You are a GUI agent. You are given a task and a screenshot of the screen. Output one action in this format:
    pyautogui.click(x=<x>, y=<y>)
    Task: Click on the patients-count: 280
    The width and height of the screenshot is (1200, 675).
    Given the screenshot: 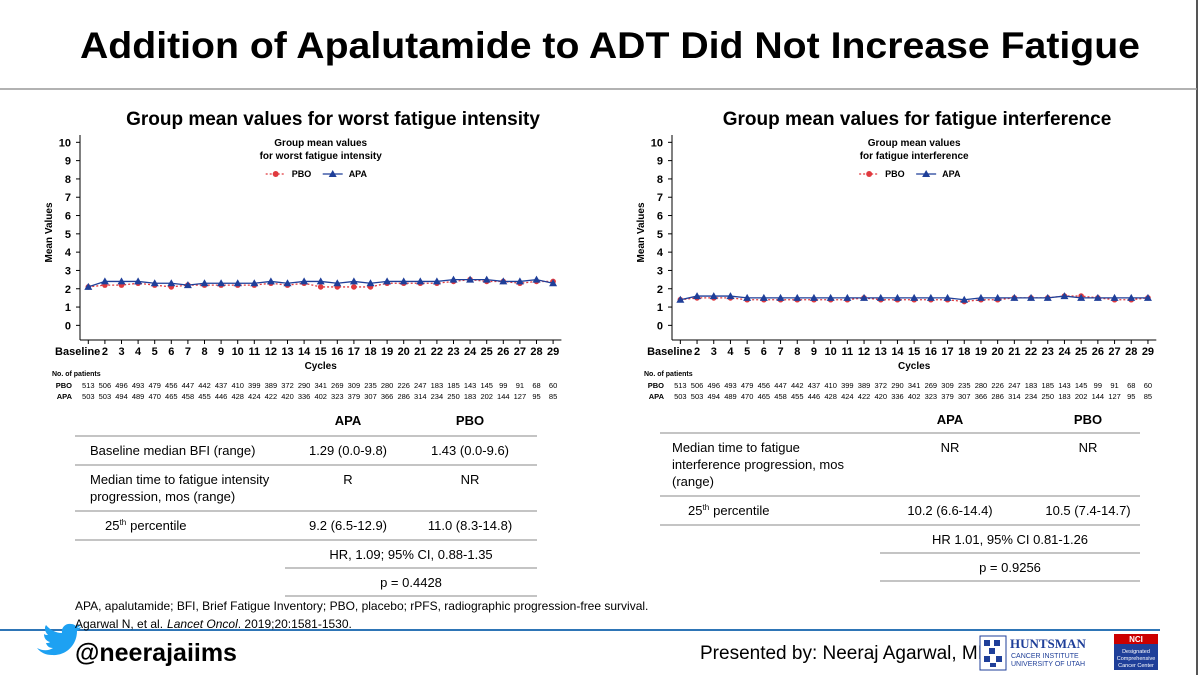 What is the action you would take?
    pyautogui.click(x=981, y=385)
    